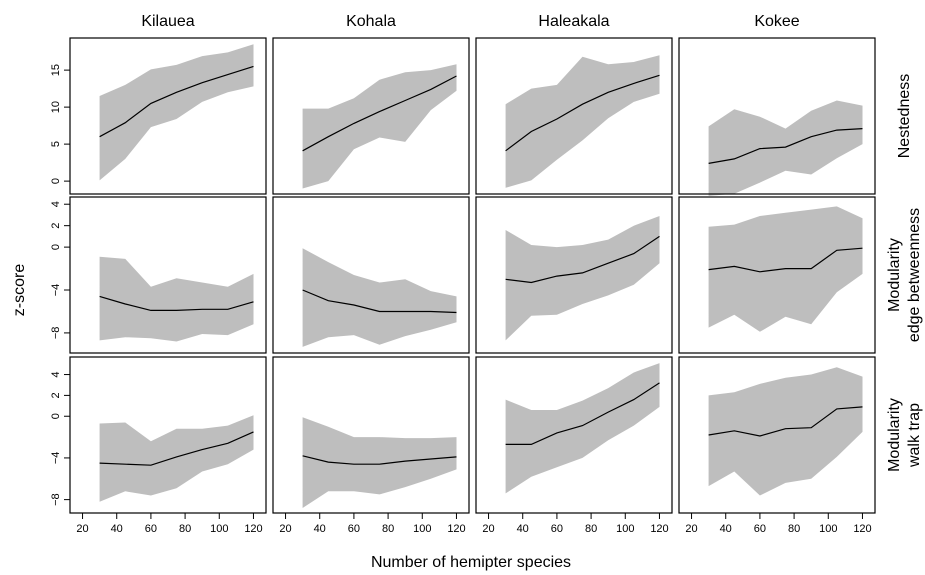 This screenshot has height=575, width=925. Describe the element at coordinates (56, 290) in the screenshot. I see `y-tick-label-1-1: −4` at that location.